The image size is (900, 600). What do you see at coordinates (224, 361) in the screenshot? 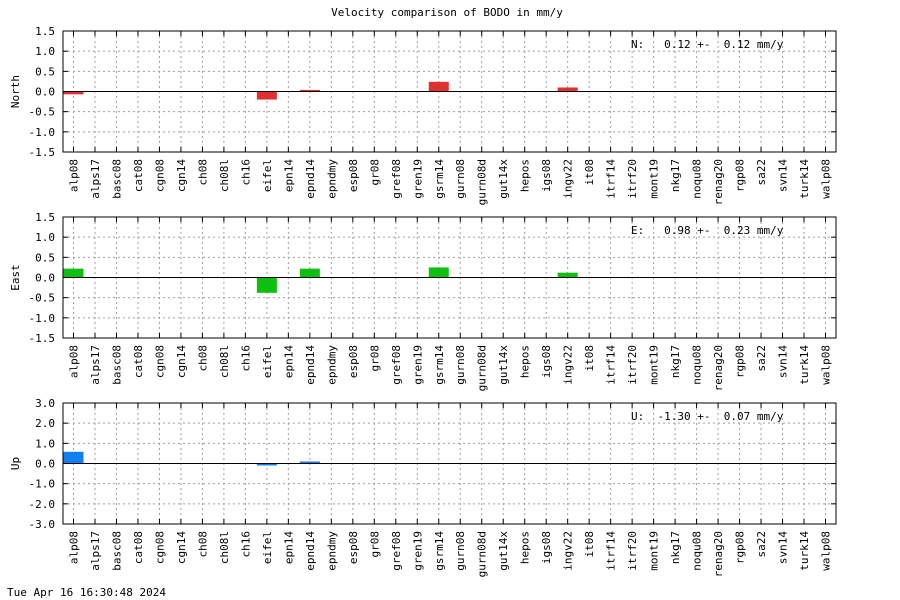
I see `x-tick-label: ch08l` at bounding box center [224, 361].